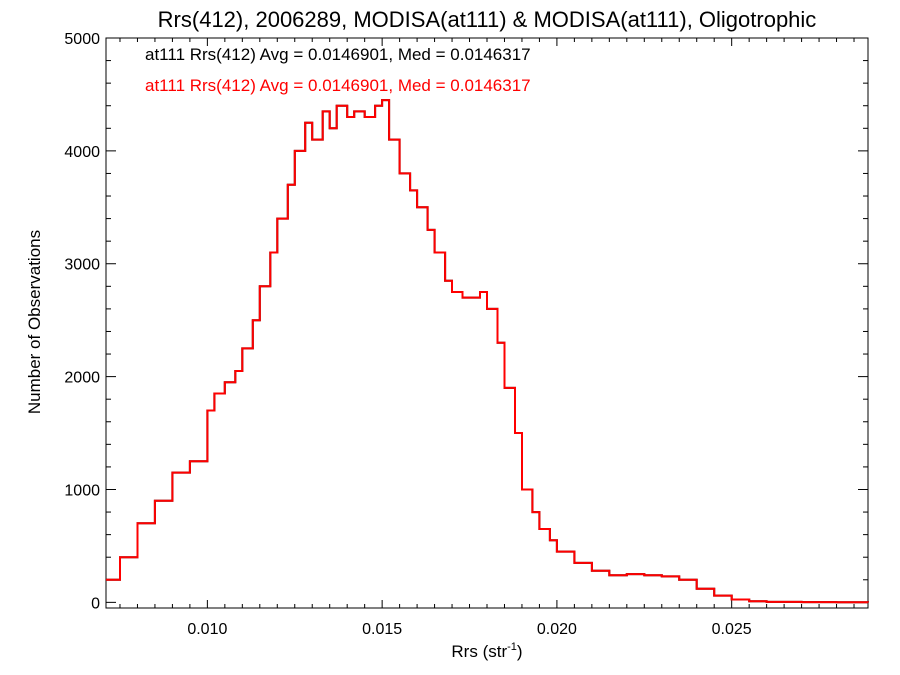  Describe the element at coordinates (82, 265) in the screenshot. I see `y-tick-label: 3000` at that location.